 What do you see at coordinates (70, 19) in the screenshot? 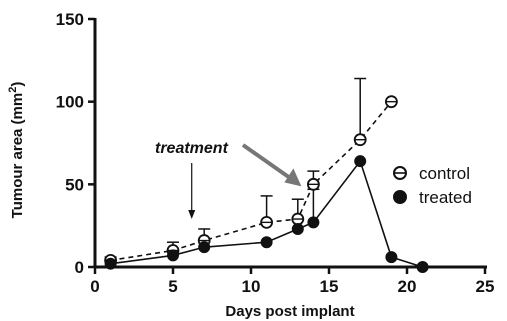
I see `y-tick-label: 150` at bounding box center [70, 19].